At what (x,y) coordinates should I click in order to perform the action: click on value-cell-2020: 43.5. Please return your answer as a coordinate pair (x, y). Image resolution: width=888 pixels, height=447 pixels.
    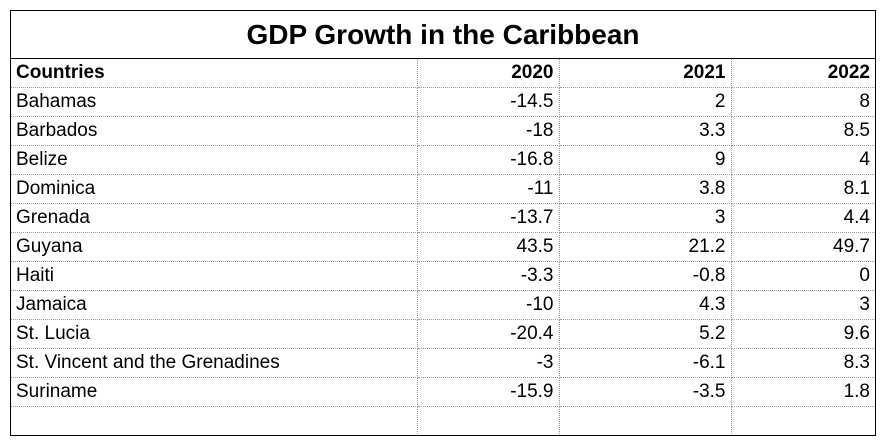
    Looking at the image, I should click on (488, 247).